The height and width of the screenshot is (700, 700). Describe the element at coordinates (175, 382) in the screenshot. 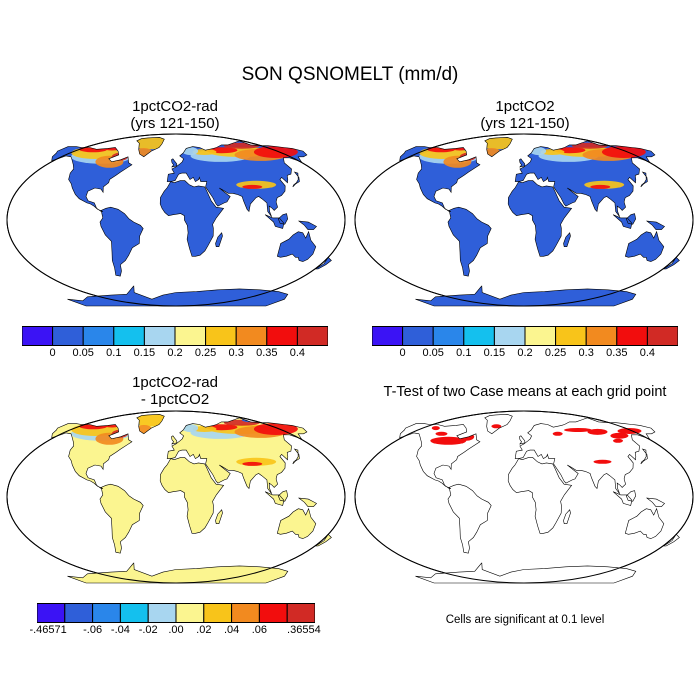

I see `panel-3-title-line1: 1pctCO2-rad` at that location.